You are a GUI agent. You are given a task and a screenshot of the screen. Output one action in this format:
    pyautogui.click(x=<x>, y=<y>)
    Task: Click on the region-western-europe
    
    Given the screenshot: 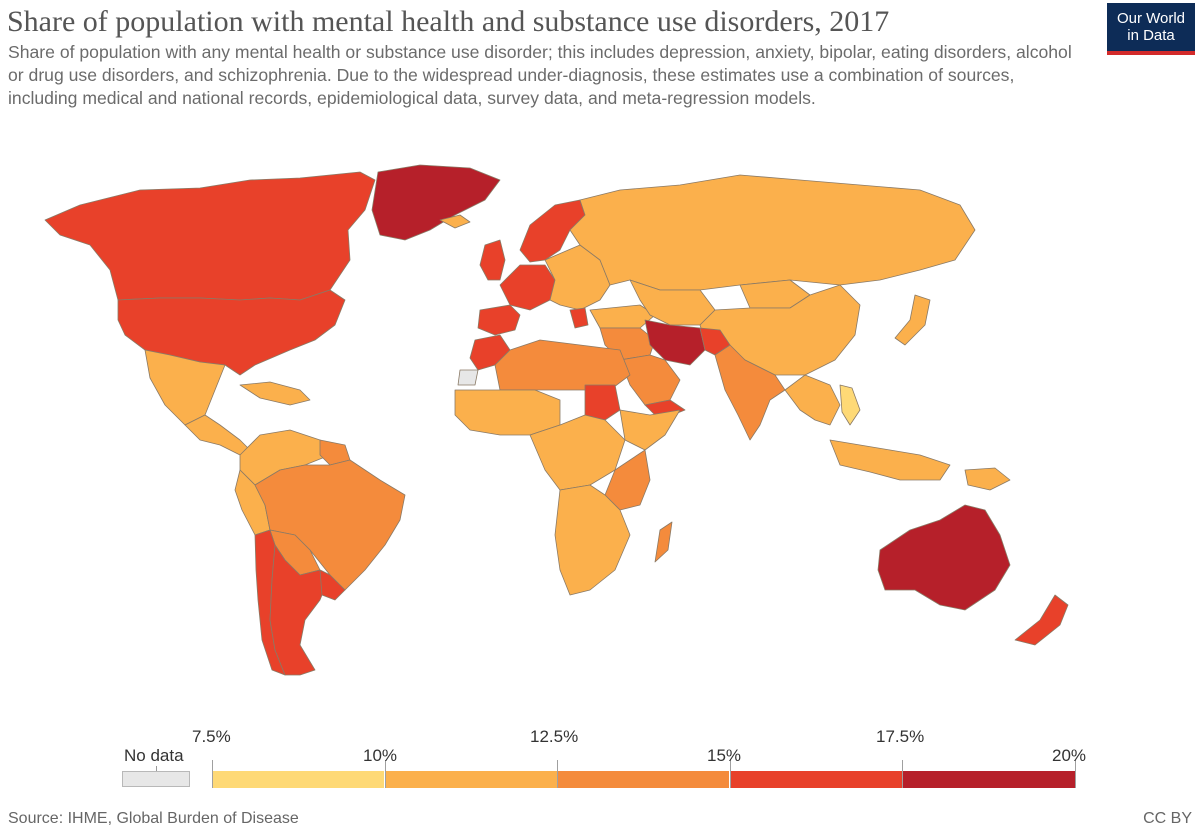 What is the action you would take?
    pyautogui.click(x=527, y=287)
    